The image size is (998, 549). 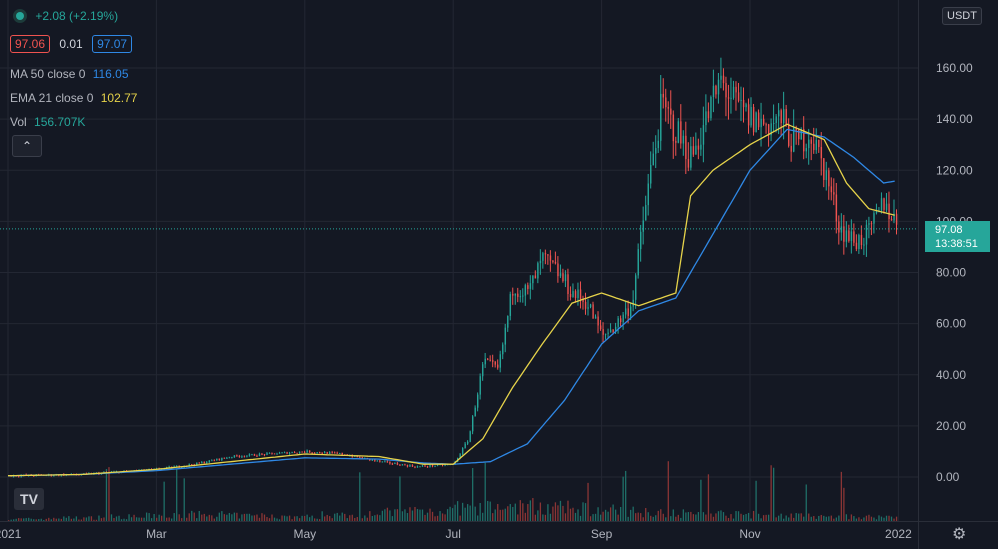 What do you see at coordinates (602, 534) in the screenshot?
I see `x-tick-label: Sep` at bounding box center [602, 534].